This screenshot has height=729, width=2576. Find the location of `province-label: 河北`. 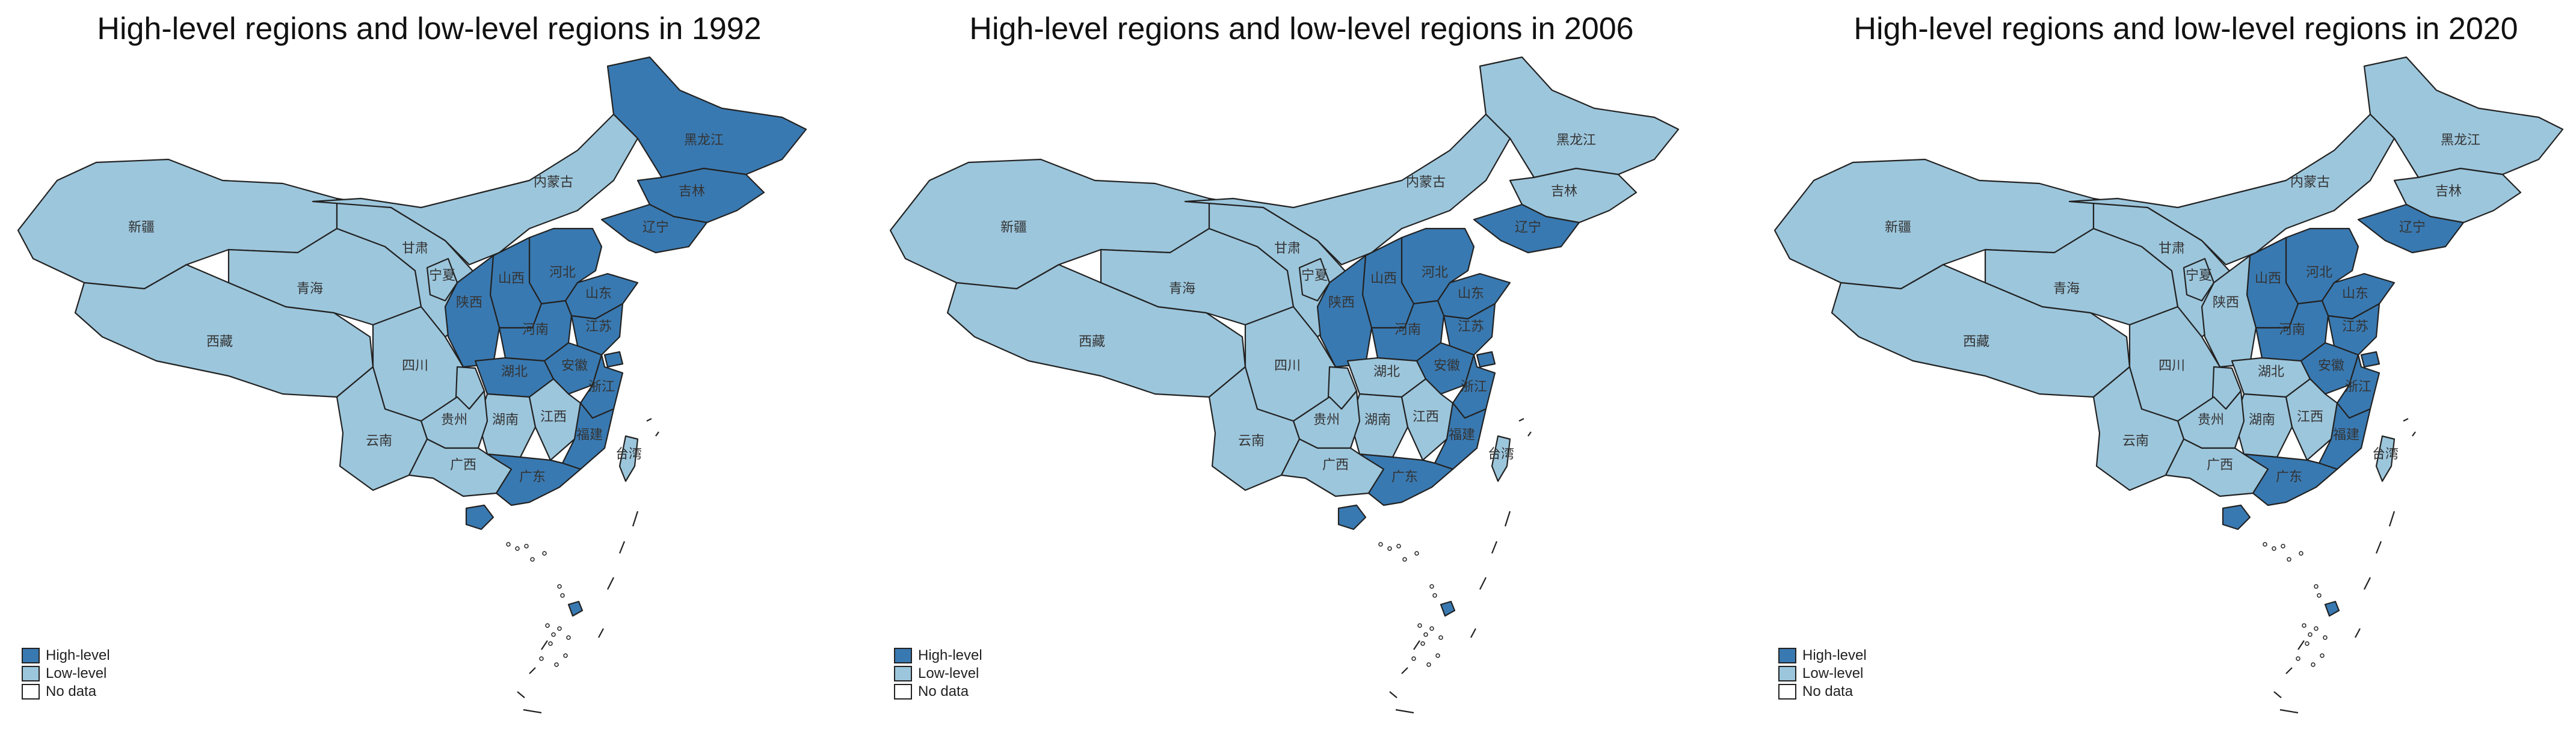

province-label: 河北 is located at coordinates (1435, 272).